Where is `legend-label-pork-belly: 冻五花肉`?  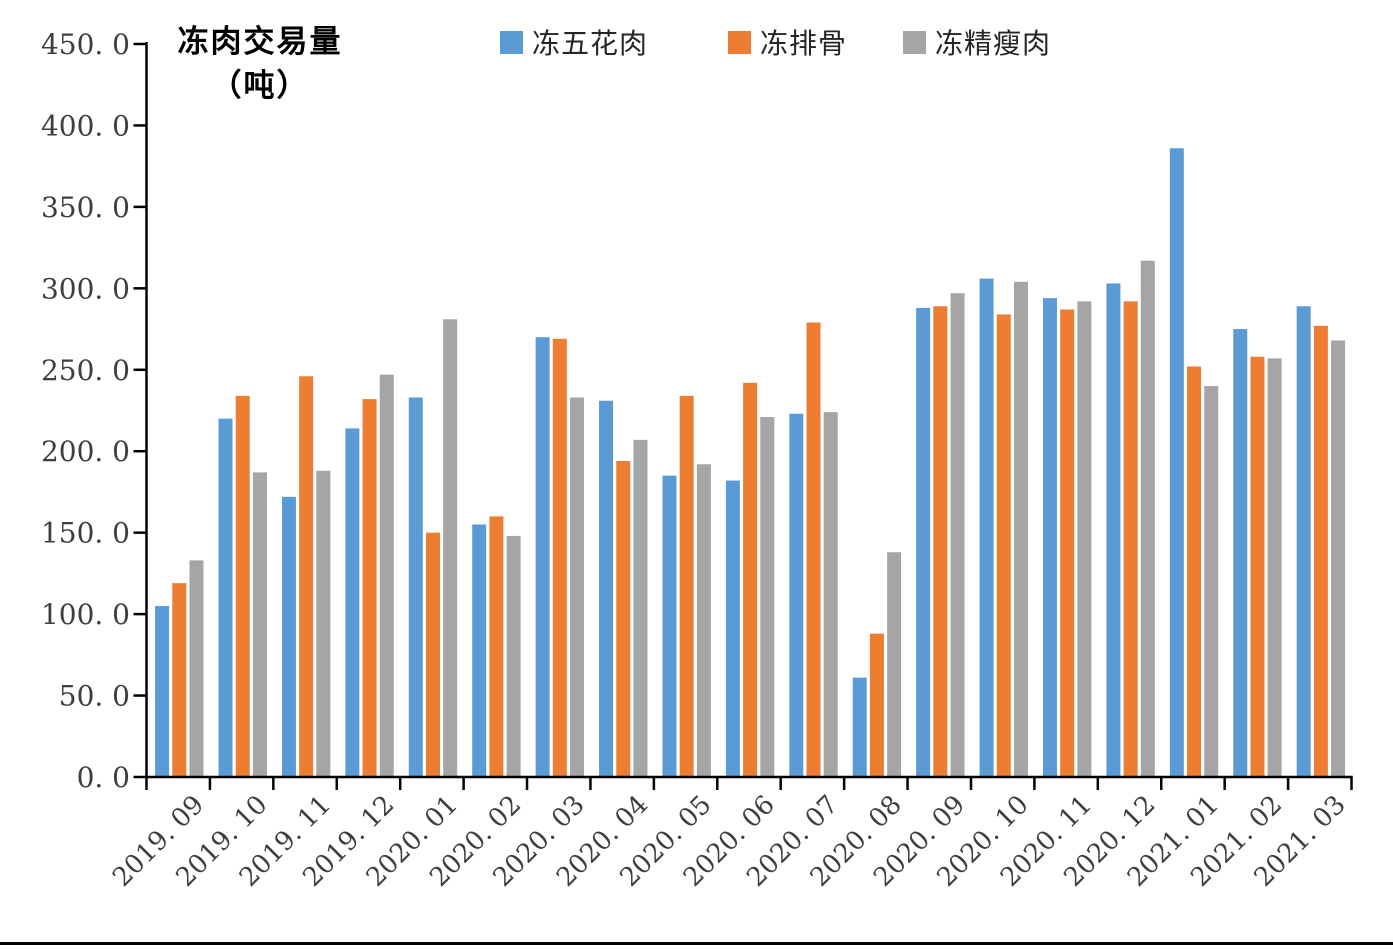 legend-label-pork-belly: 冻五花肉 is located at coordinates (590, 43).